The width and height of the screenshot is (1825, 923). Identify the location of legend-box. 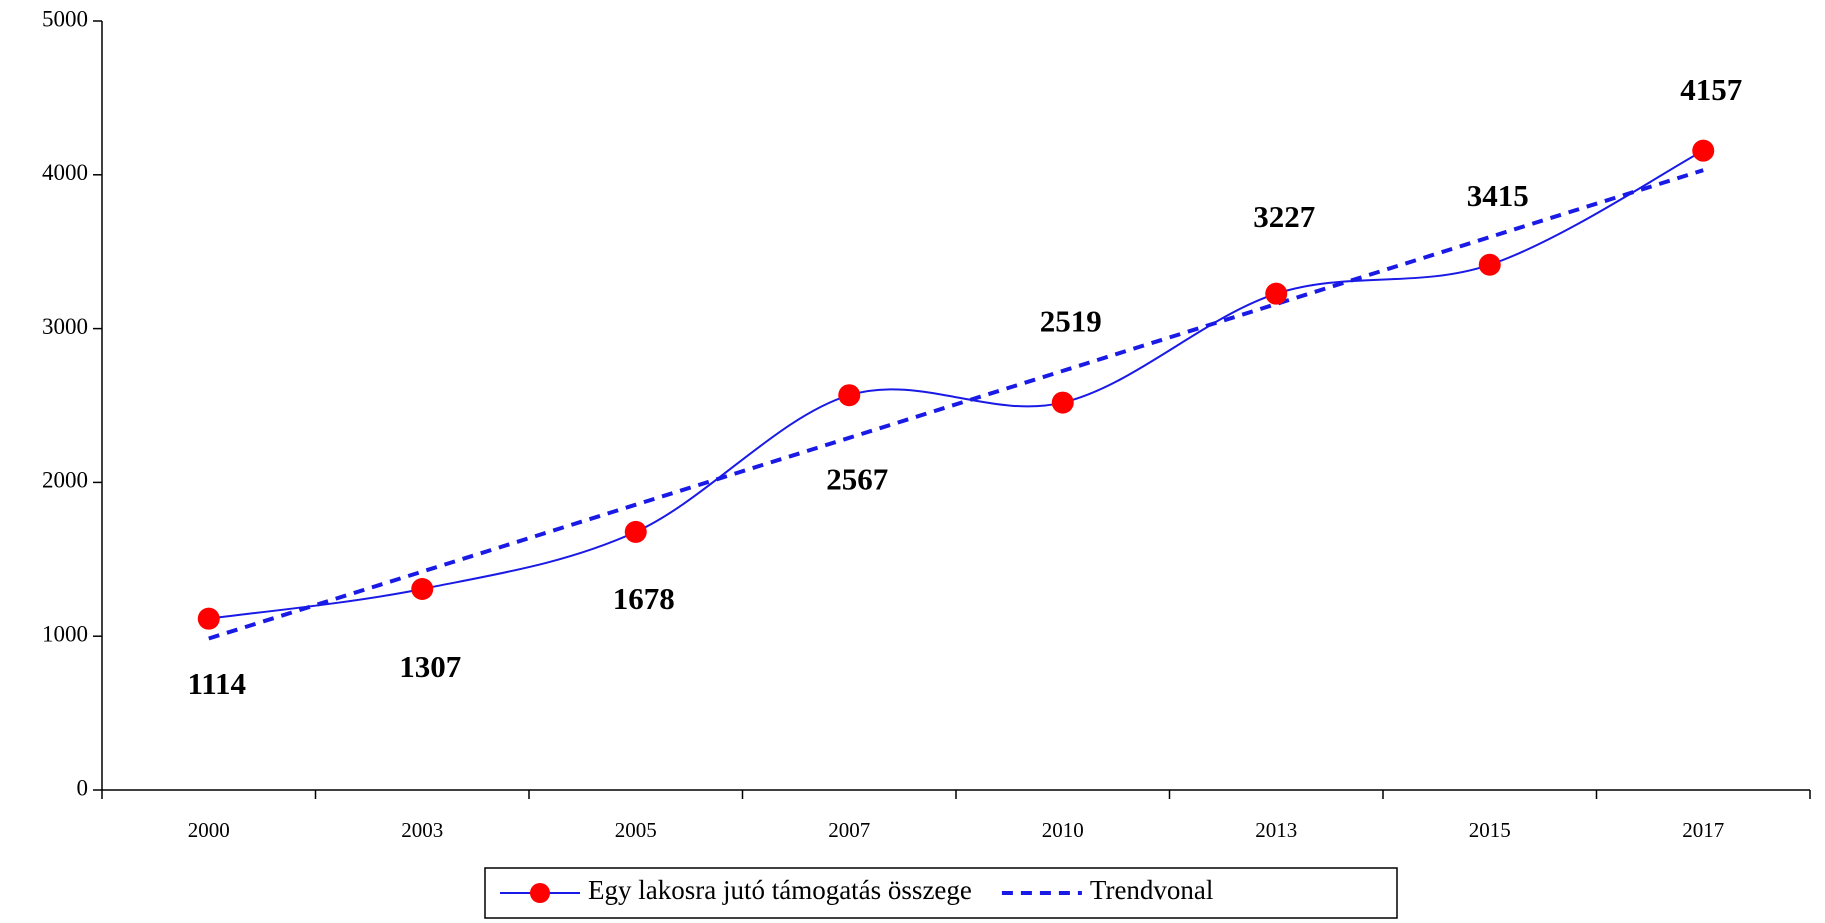
(941, 893).